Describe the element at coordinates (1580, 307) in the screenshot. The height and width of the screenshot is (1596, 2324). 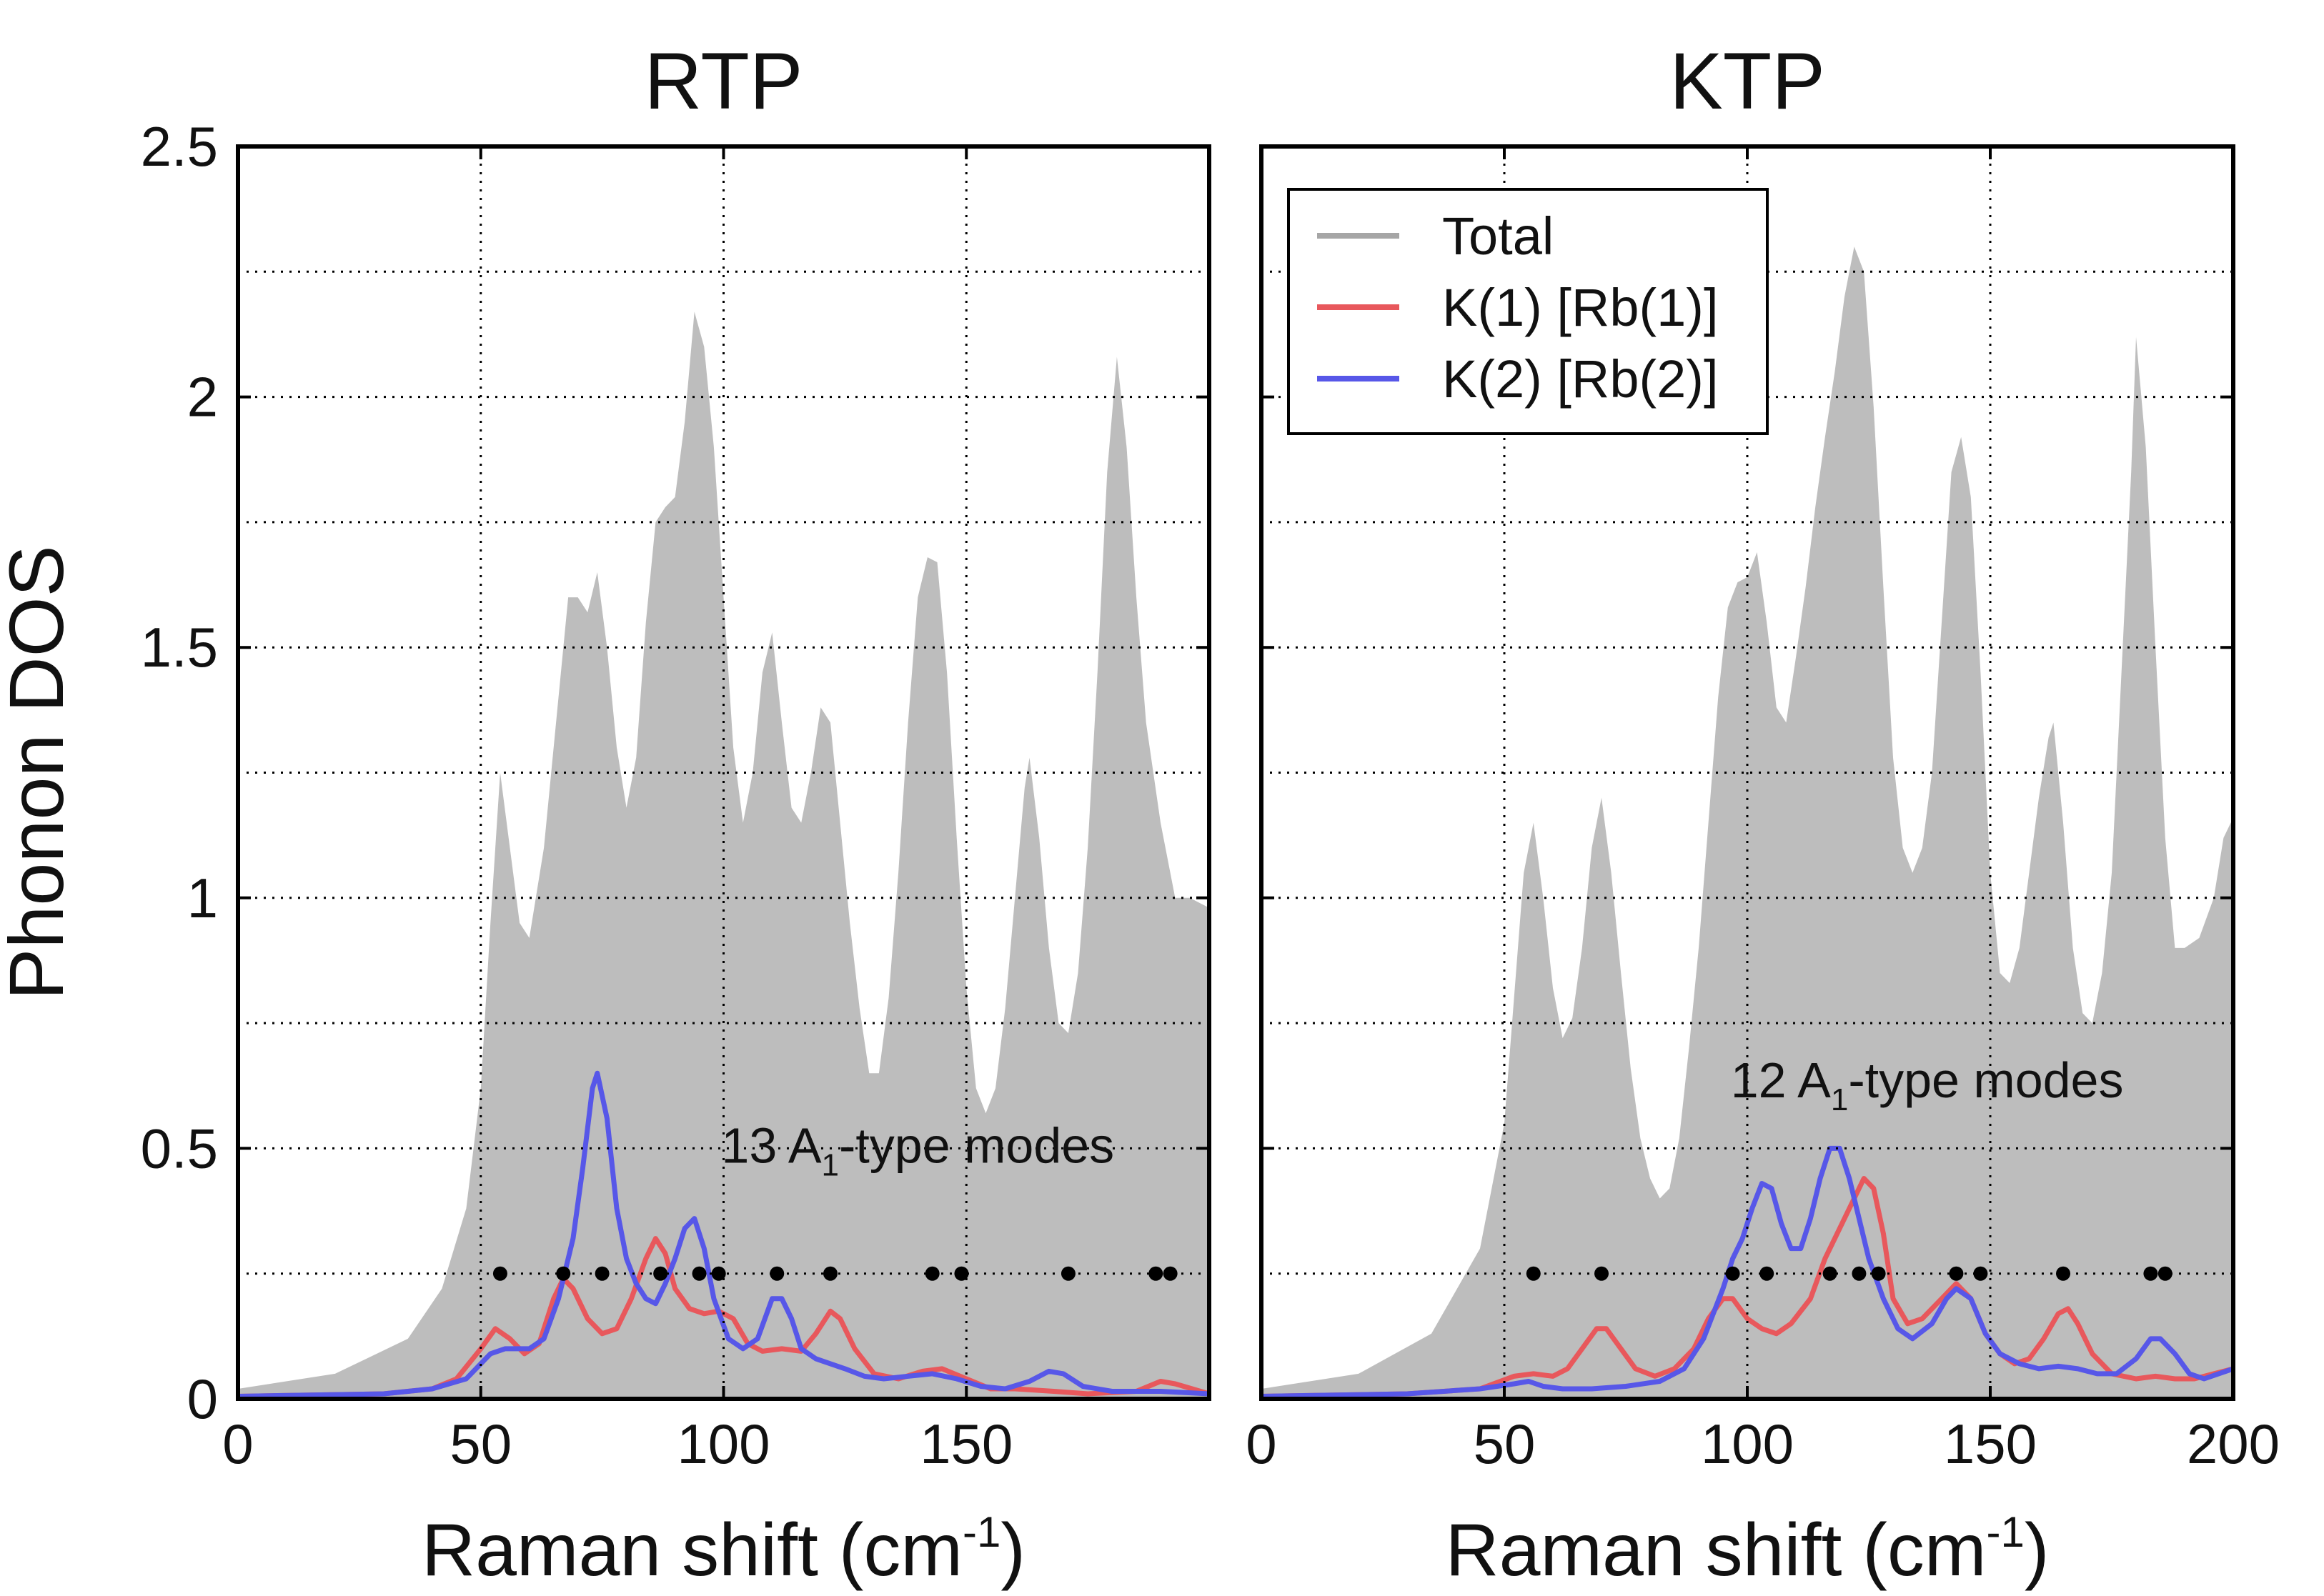
I see `legend-label: K(1) [Rb(1)]` at that location.